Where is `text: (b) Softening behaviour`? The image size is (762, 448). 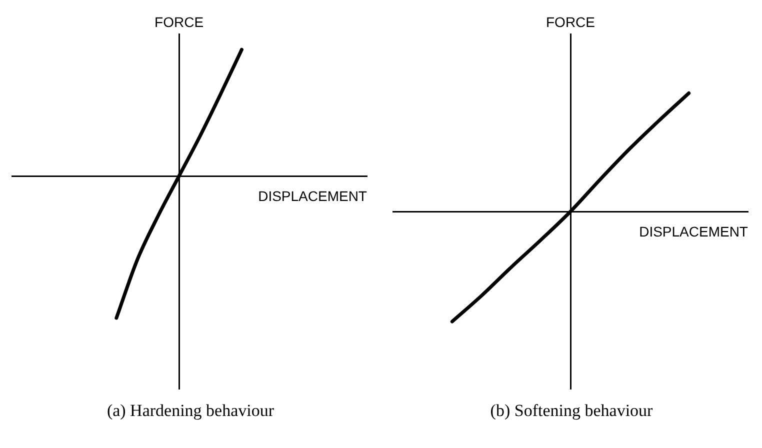 text: (b) Softening behaviour is located at coordinates (571, 411).